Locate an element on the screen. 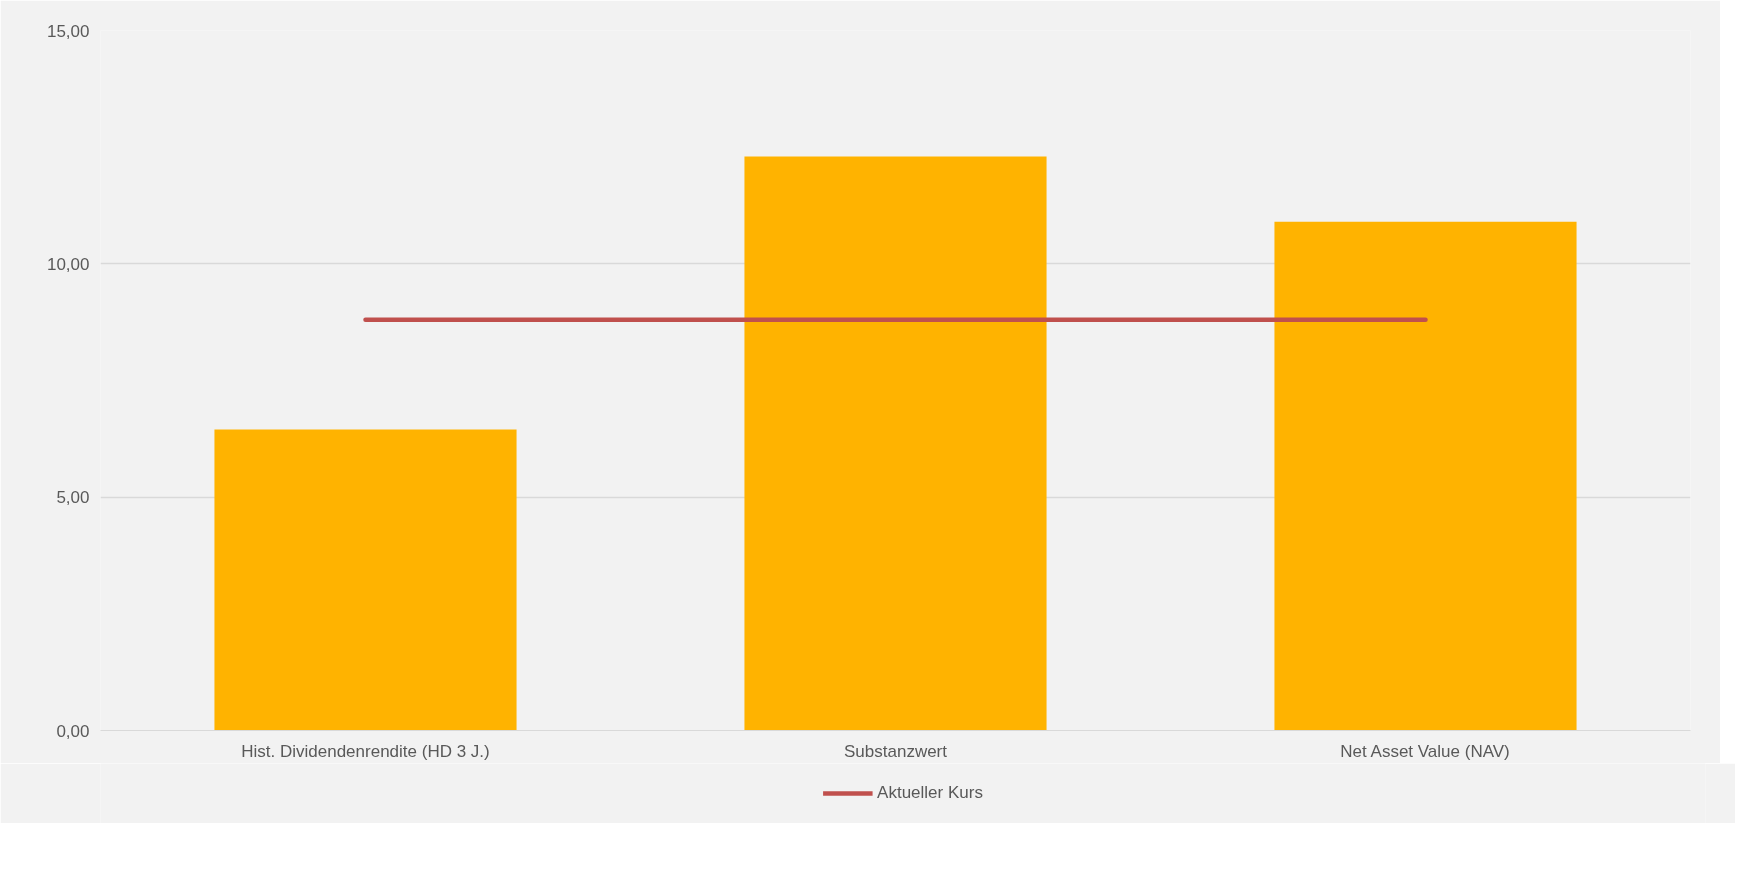 This screenshot has height=895, width=1741. y-tick-label: 15,00 is located at coordinates (68, 31).